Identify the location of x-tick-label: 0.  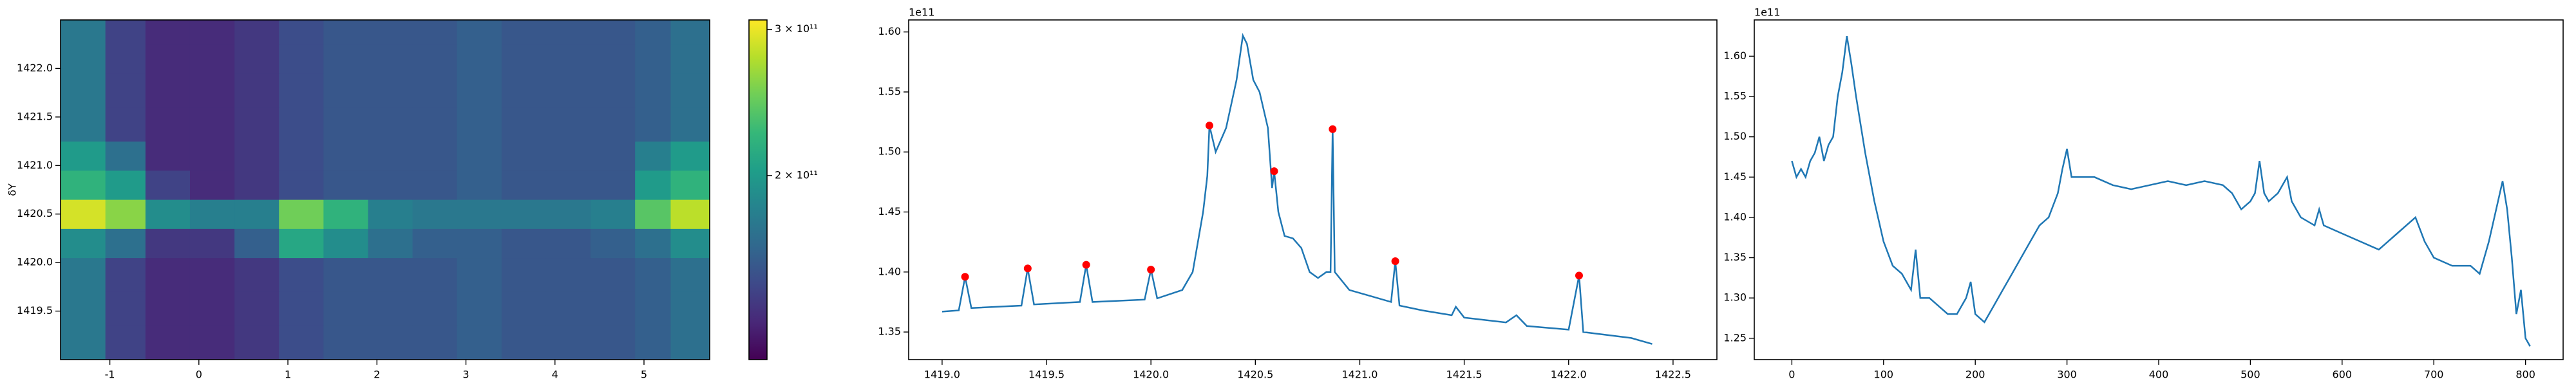
(199, 375).